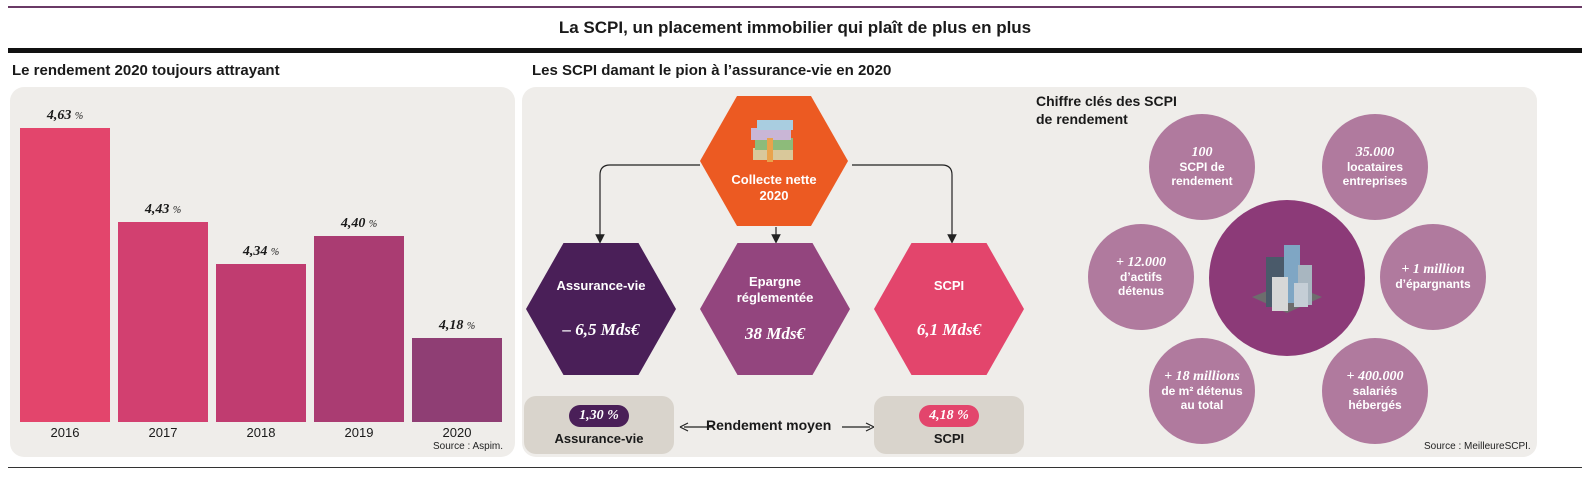  Describe the element at coordinates (65, 116) in the screenshot. I see `bar-value-label-2016: 4,63 %` at that location.